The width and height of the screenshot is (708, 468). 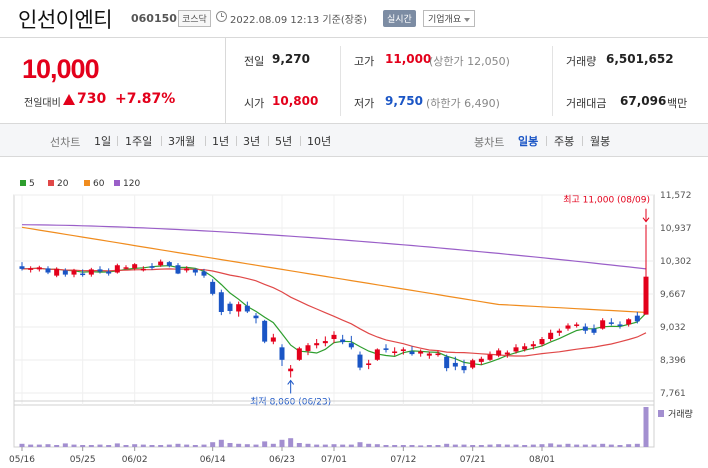 I want to click on x-tick-label: 05/25, so click(x=83, y=460).